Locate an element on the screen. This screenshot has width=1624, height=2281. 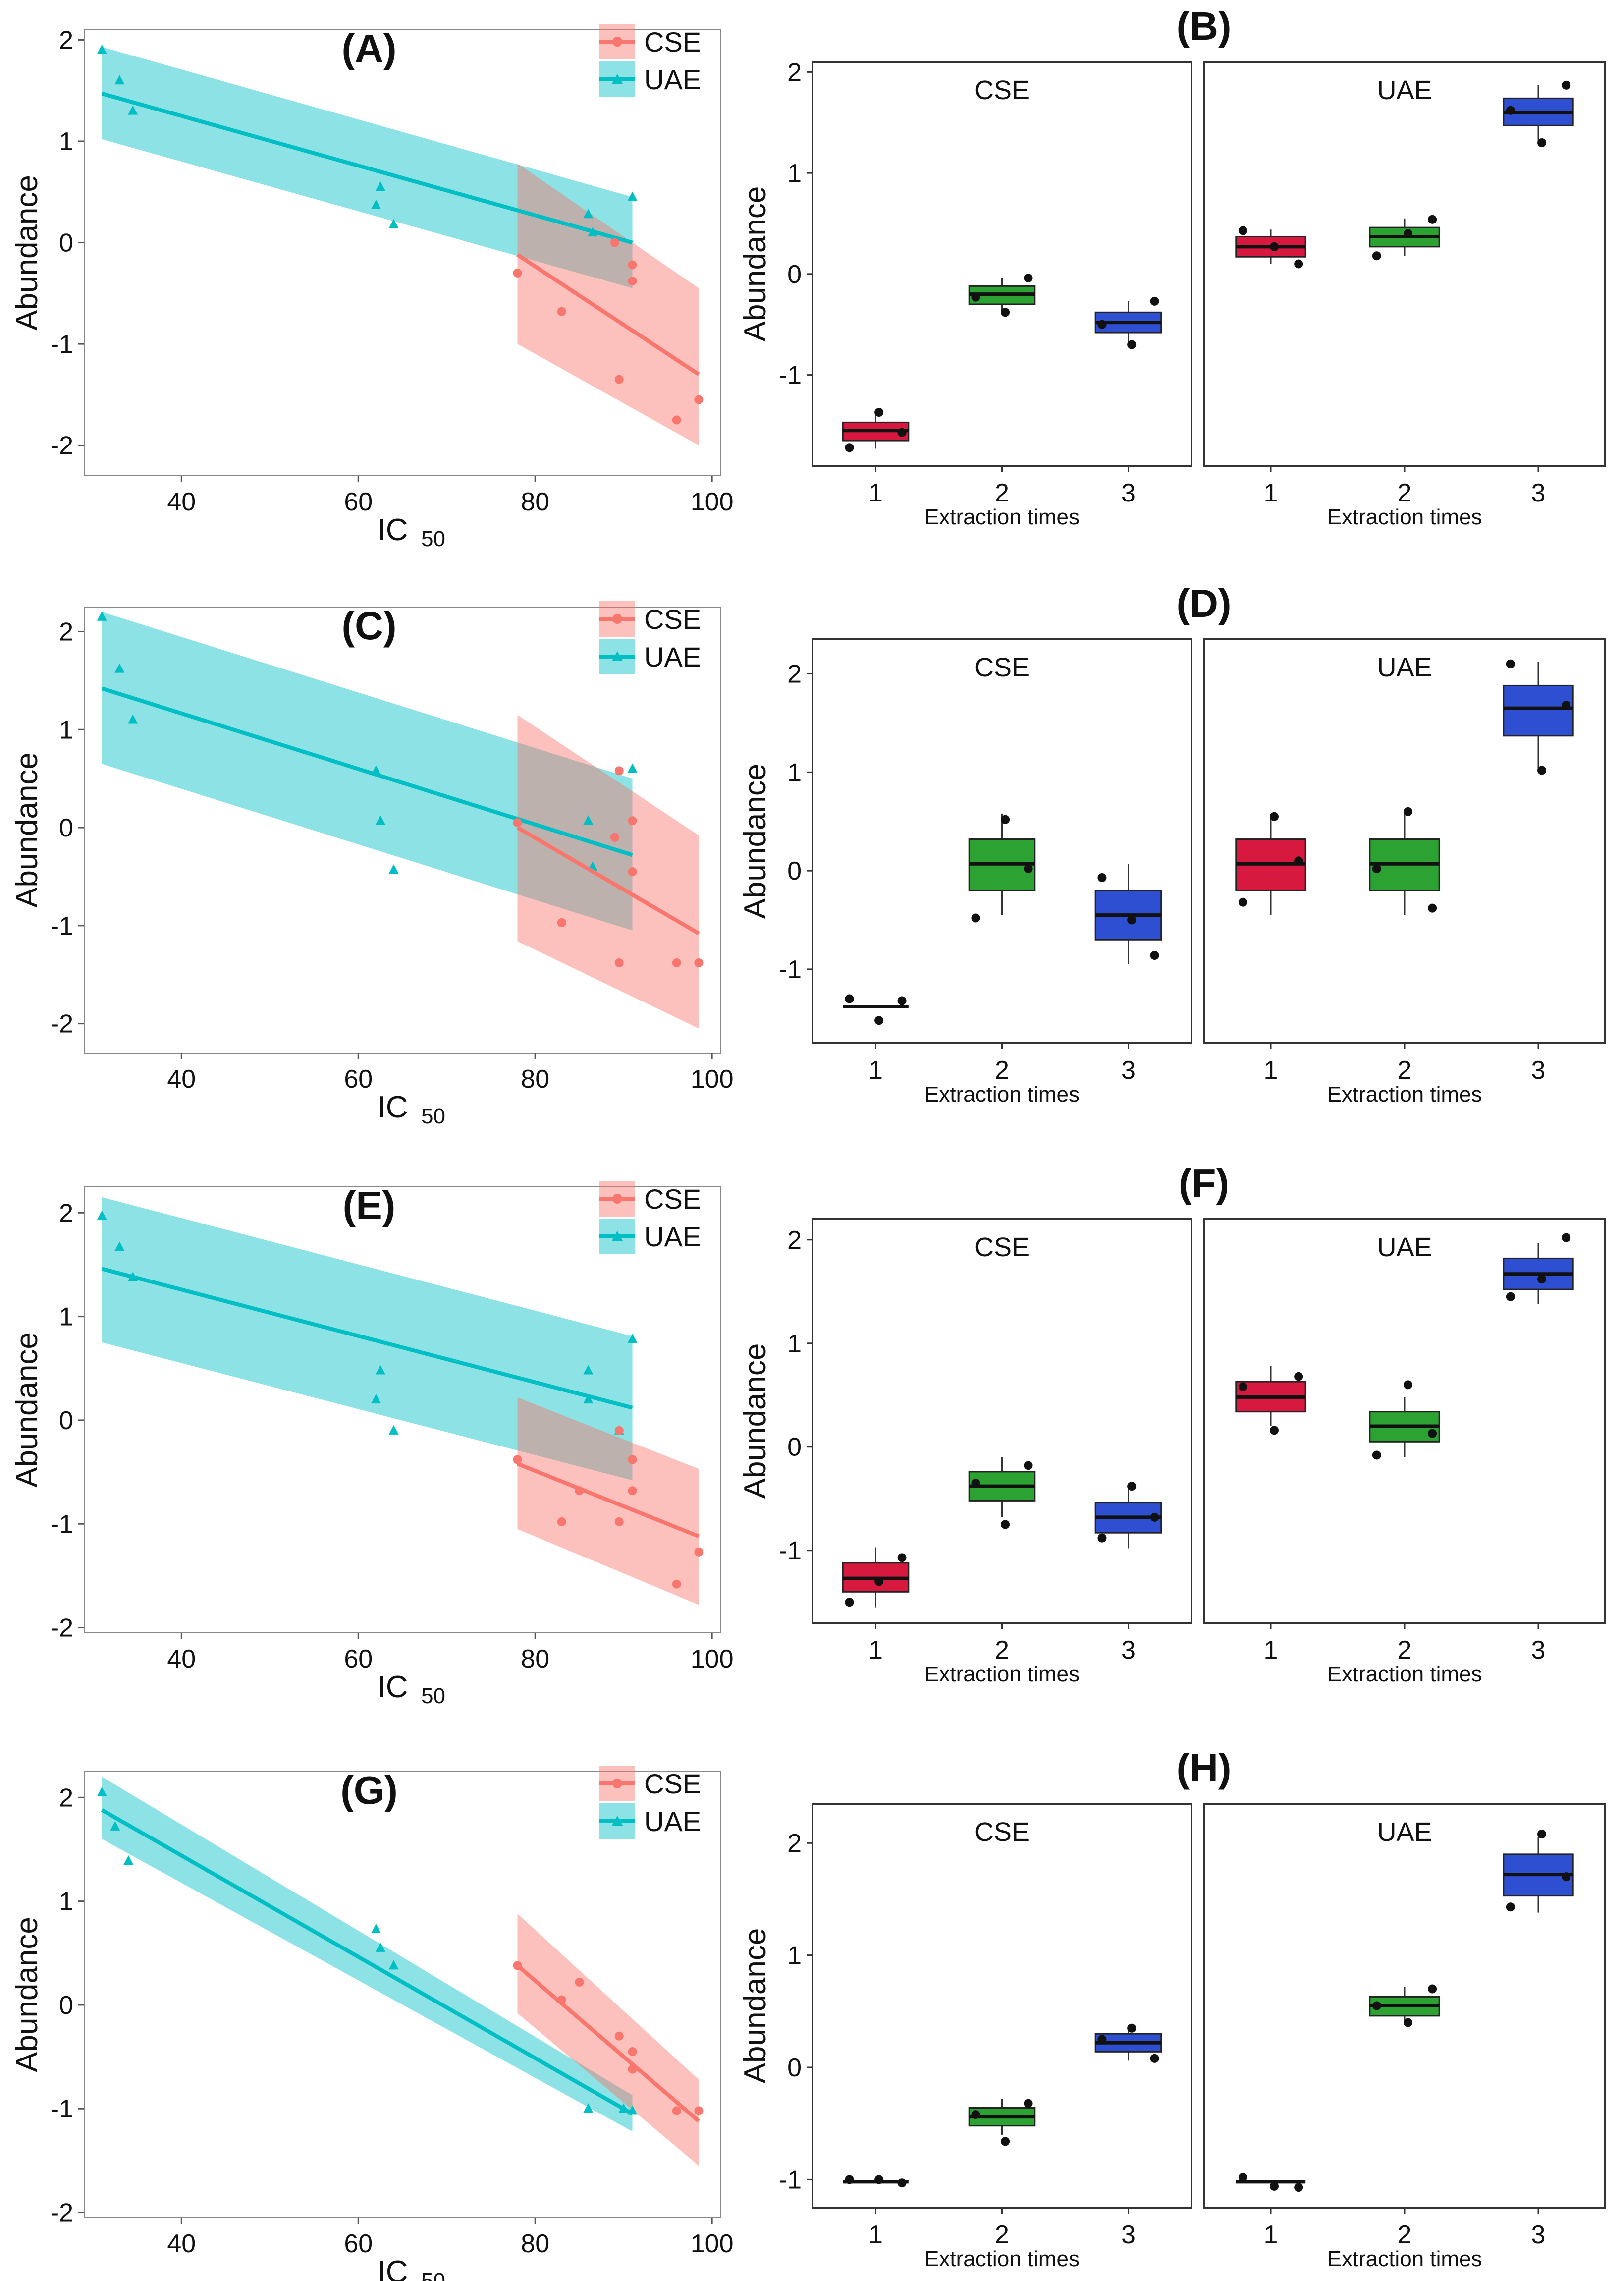
legend-label: CSE is located at coordinates (672, 619).